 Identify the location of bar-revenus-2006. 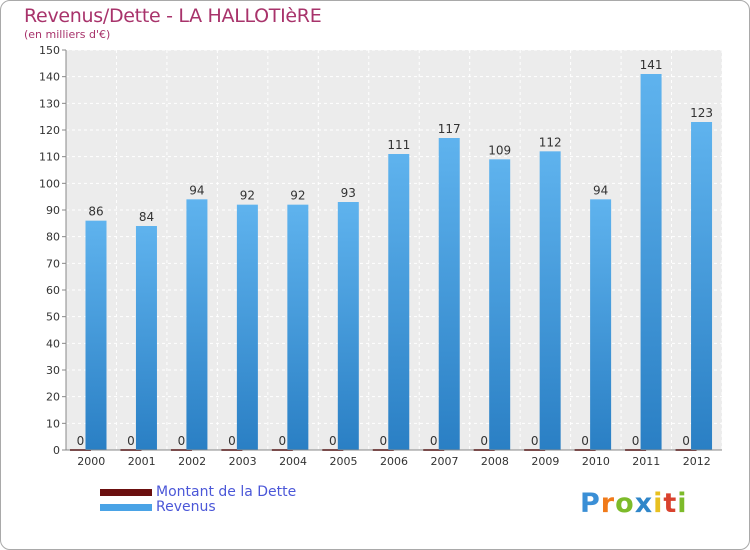
(399, 302).